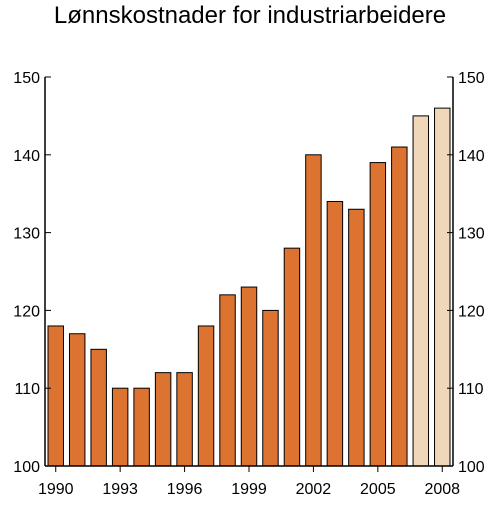 The height and width of the screenshot is (506, 500). Describe the element at coordinates (26, 156) in the screenshot. I see `y-tick-label-left-140: 140` at that location.